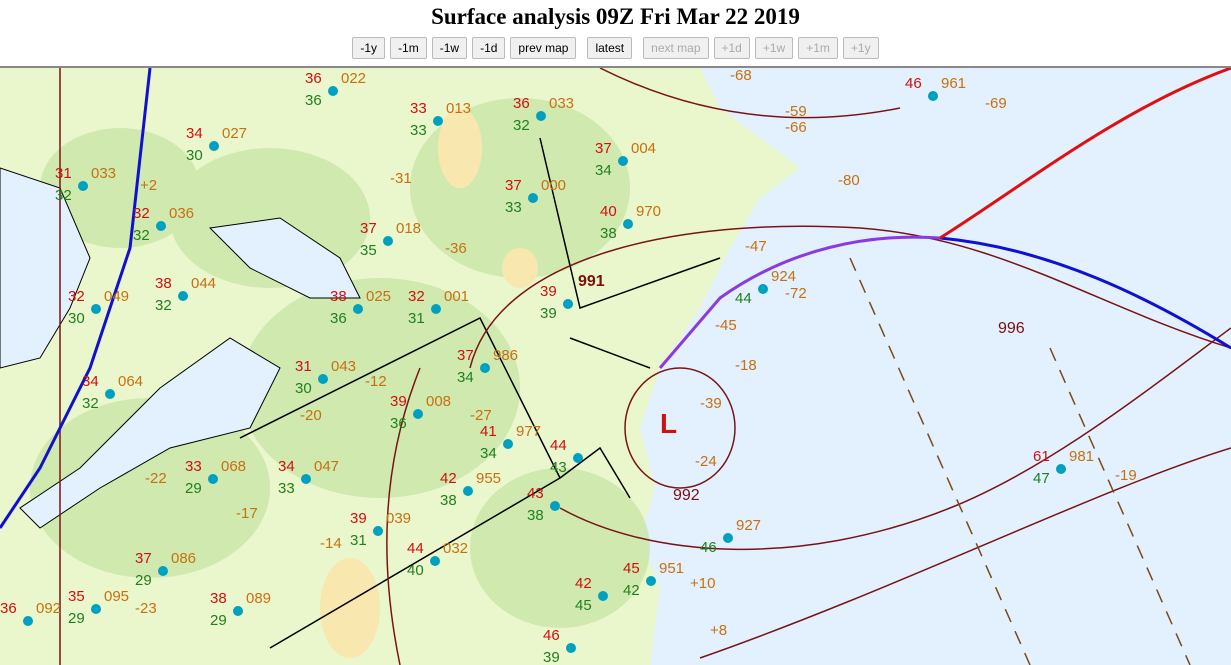 The image size is (1231, 665). What do you see at coordinates (489, 48) in the screenshot?
I see `nav-button-minus1d: -1d` at bounding box center [489, 48].